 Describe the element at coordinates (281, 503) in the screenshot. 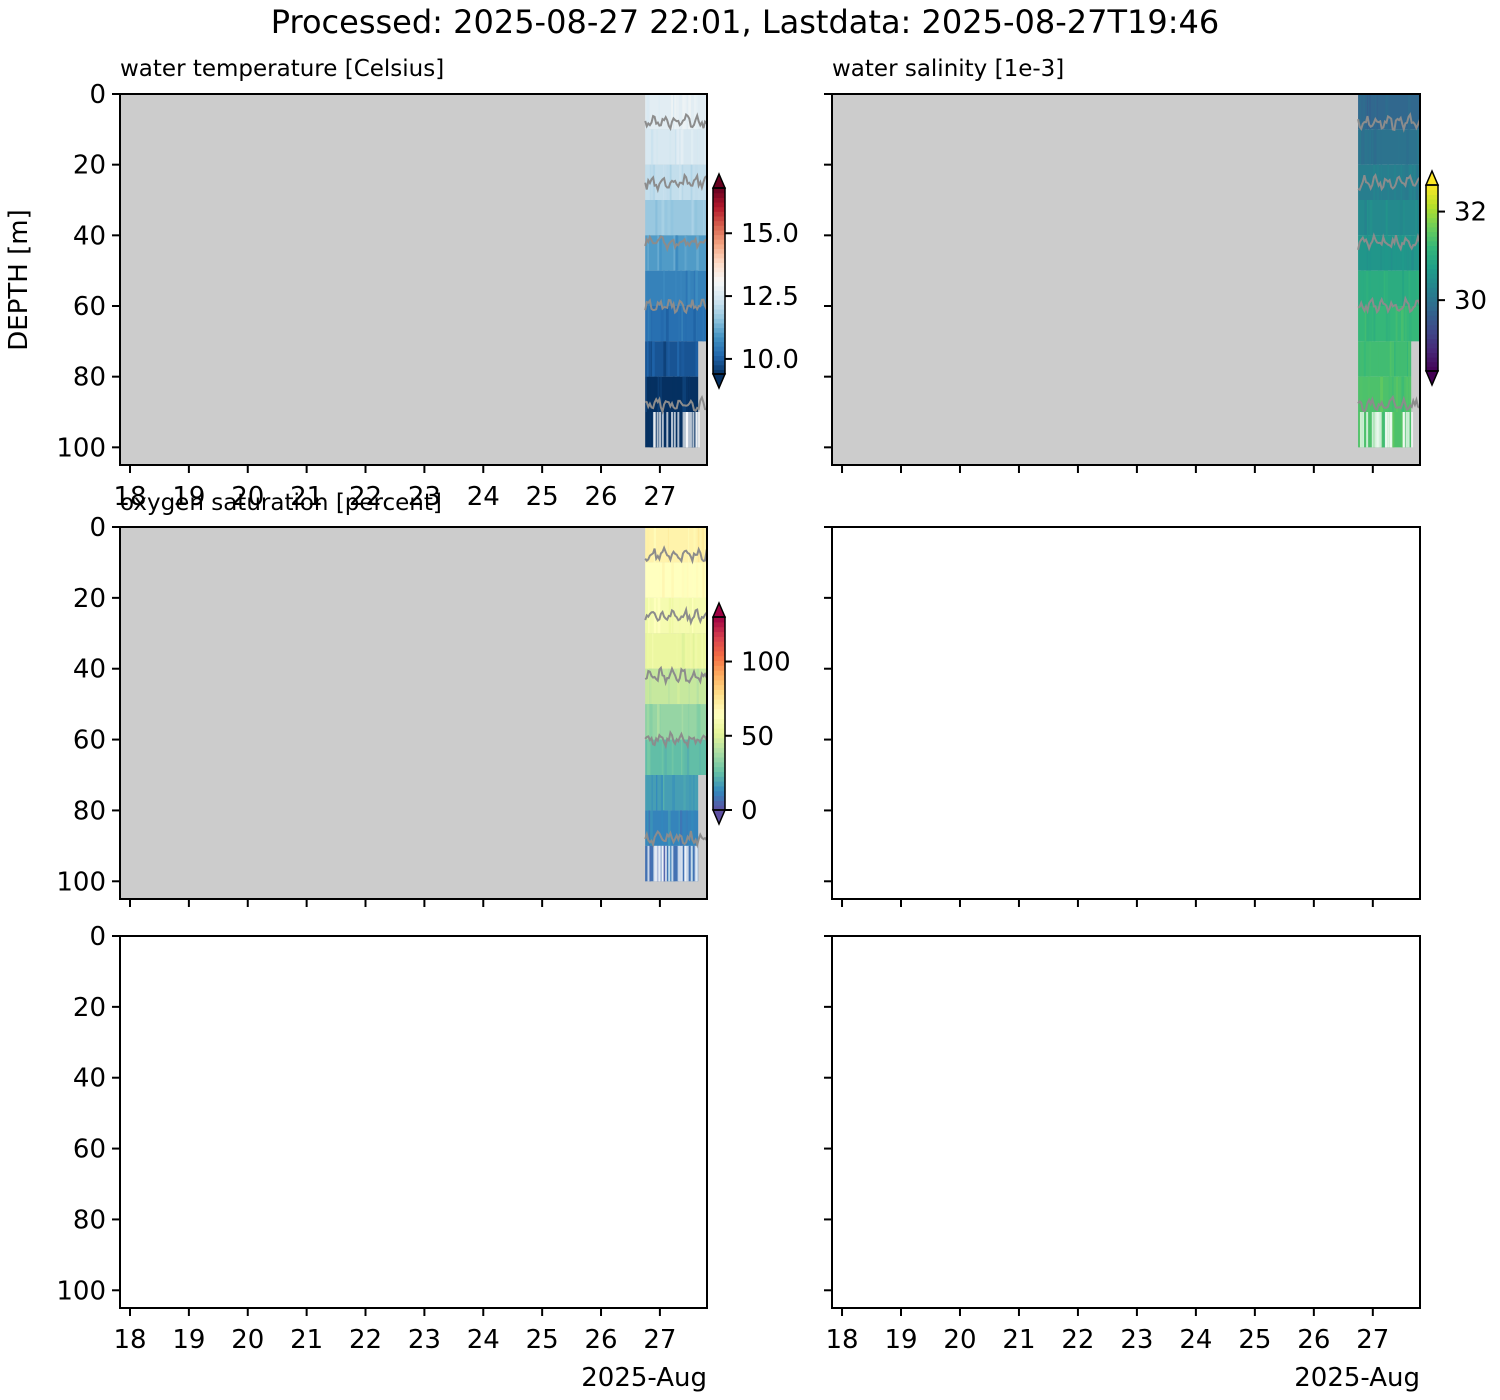

I see `panel-title-oxygen: oxygen saturation [percent]` at that location.